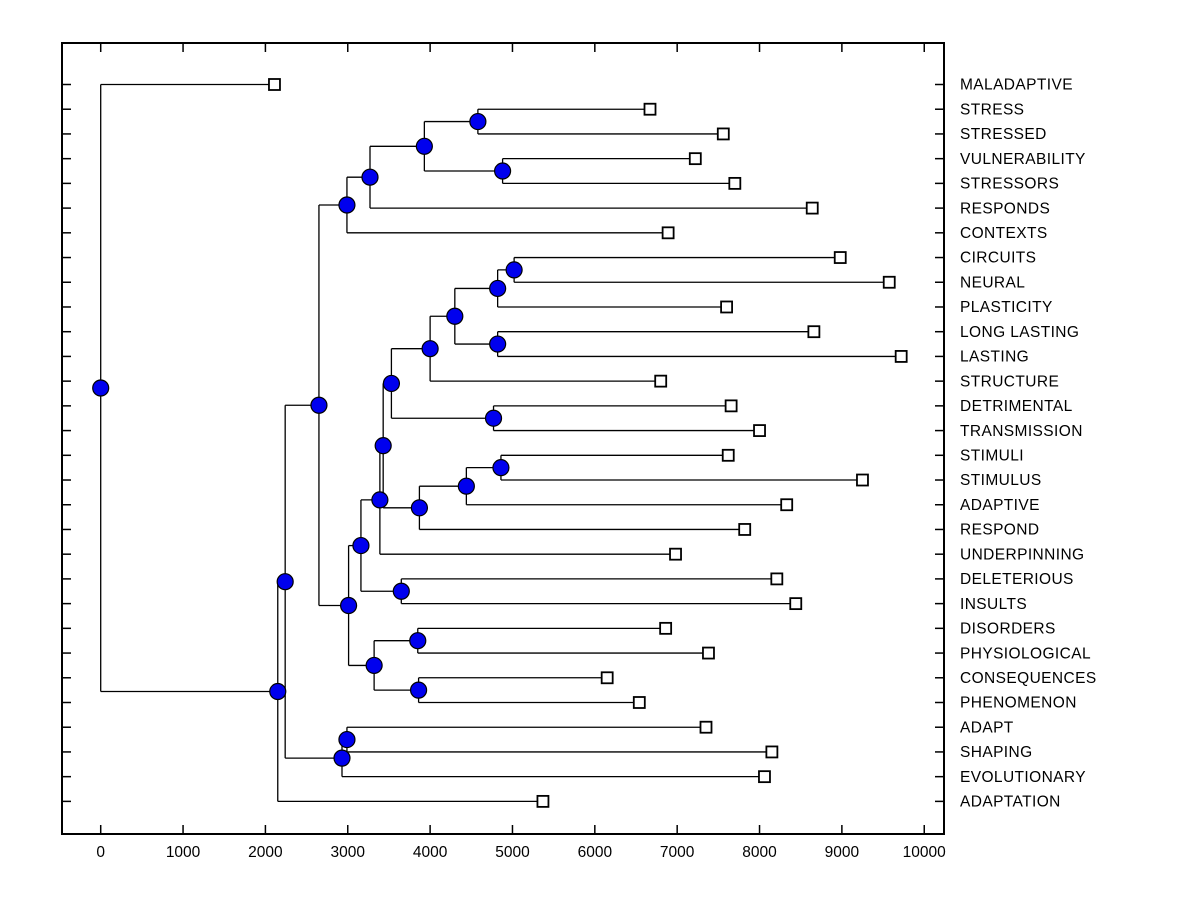  What do you see at coordinates (430, 852) in the screenshot?
I see `x-tick-label: 4000` at bounding box center [430, 852].